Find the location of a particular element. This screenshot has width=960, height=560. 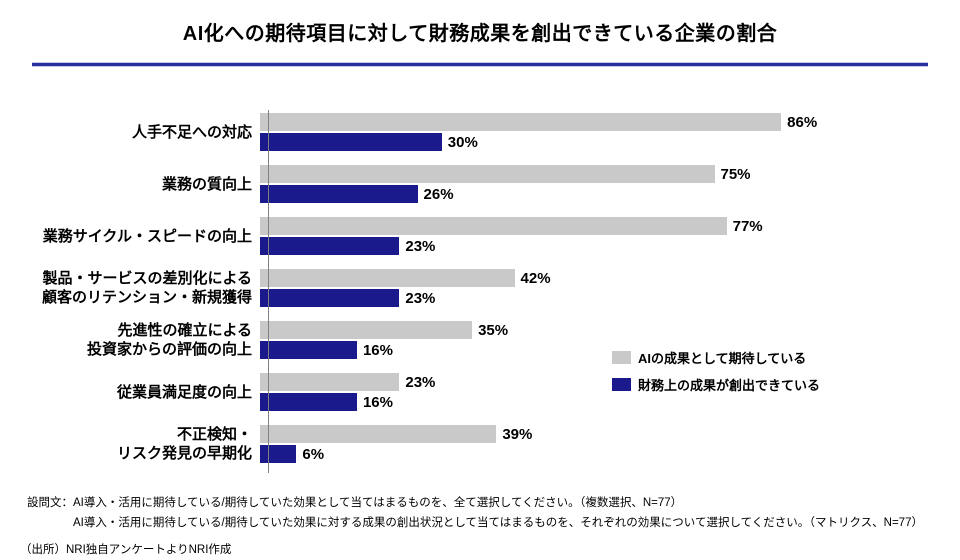

achieved-bar-line: 6% is located at coordinates (396, 454).